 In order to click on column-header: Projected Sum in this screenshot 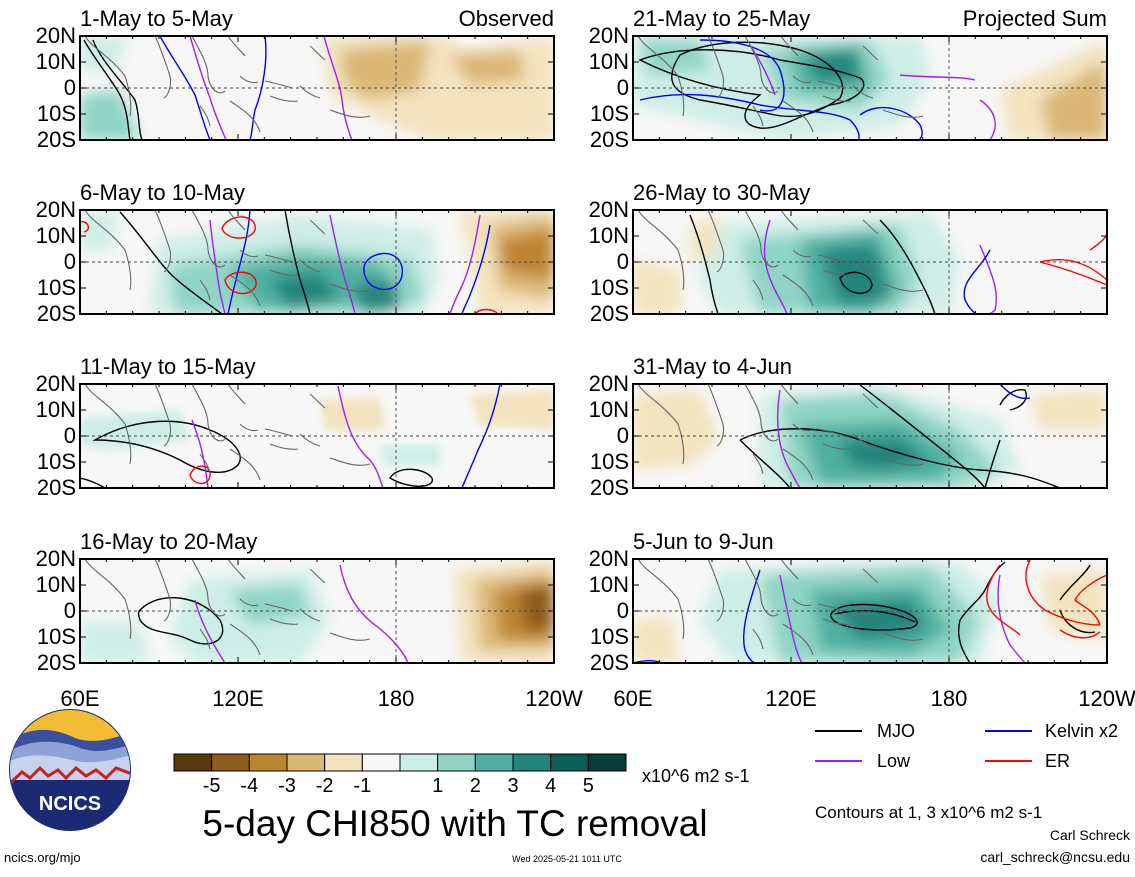, I will do `click(1035, 18)`.